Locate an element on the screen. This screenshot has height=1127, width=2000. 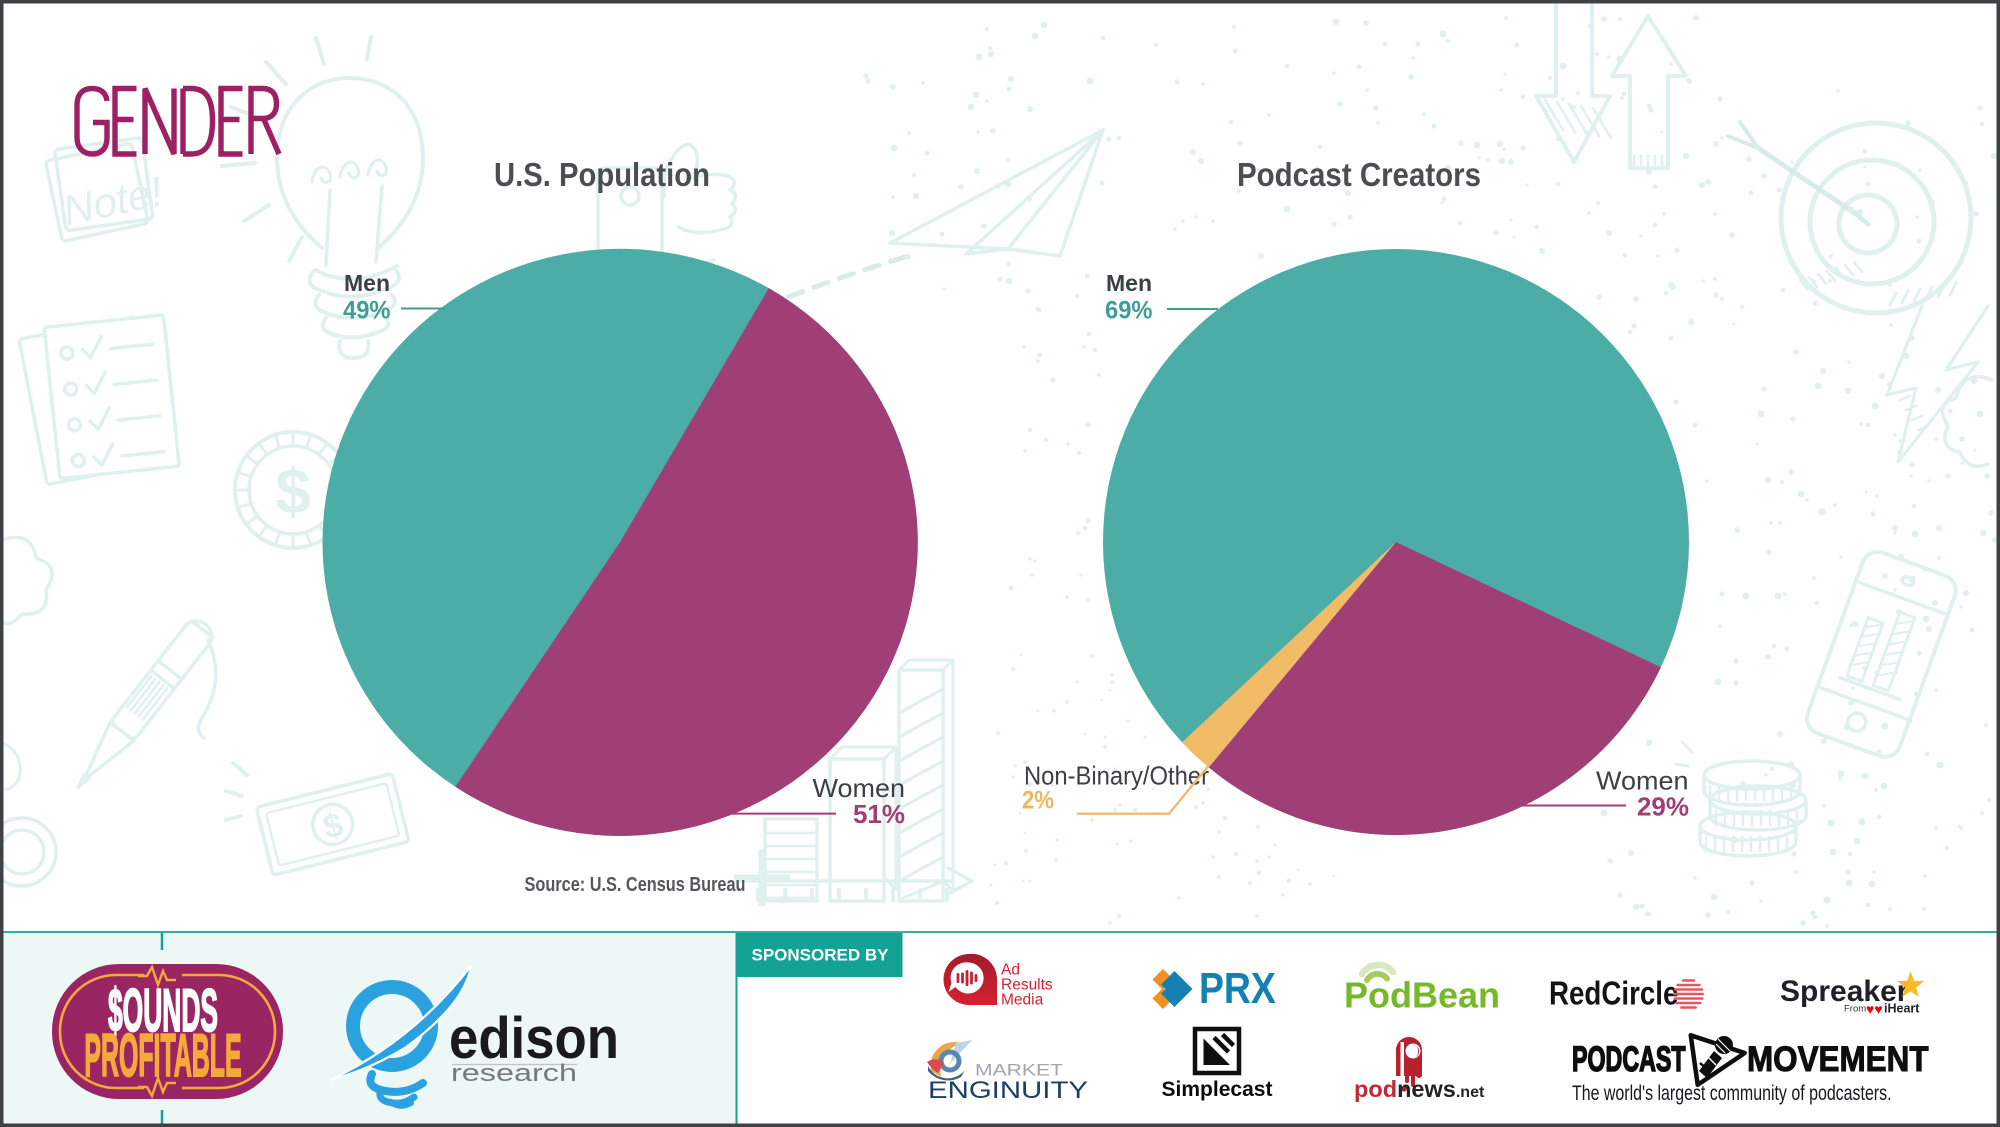
svg-text: MARKET is located at coordinates (1019, 1071).